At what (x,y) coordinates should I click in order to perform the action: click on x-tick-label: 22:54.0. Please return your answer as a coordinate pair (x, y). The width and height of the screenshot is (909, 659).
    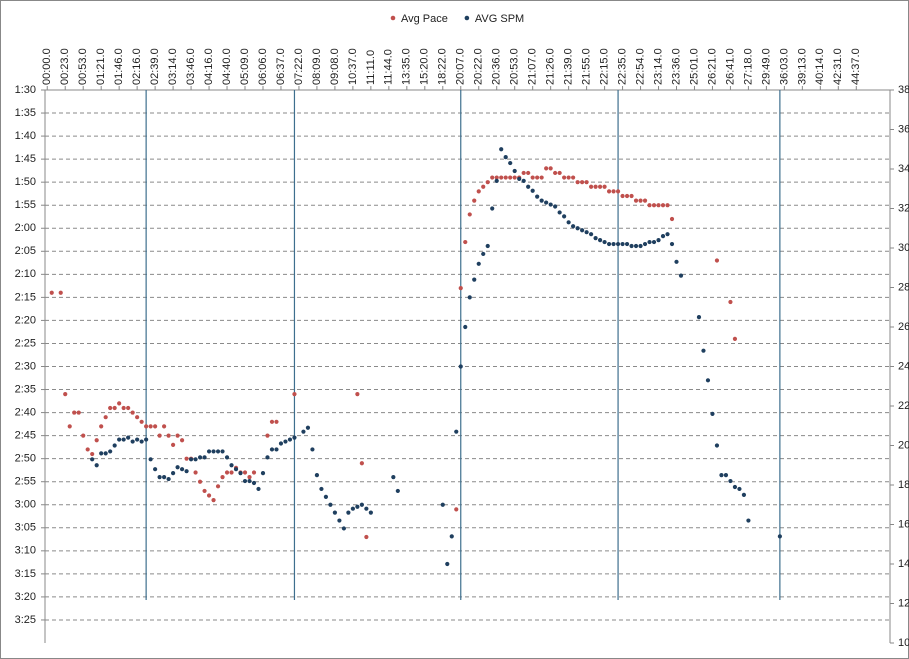
    Looking at the image, I should click on (640, 66).